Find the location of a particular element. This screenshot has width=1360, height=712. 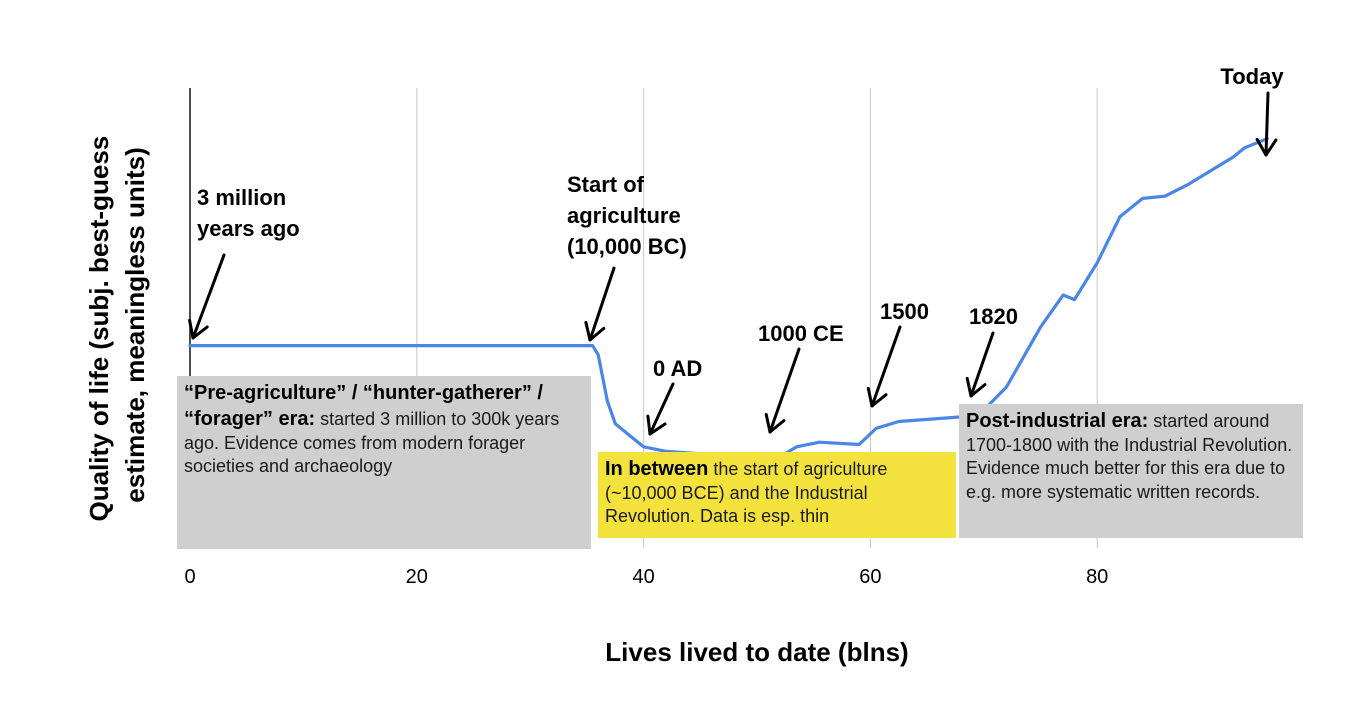

annotation-label-0: 3 million years ago is located at coordinates (248, 213).